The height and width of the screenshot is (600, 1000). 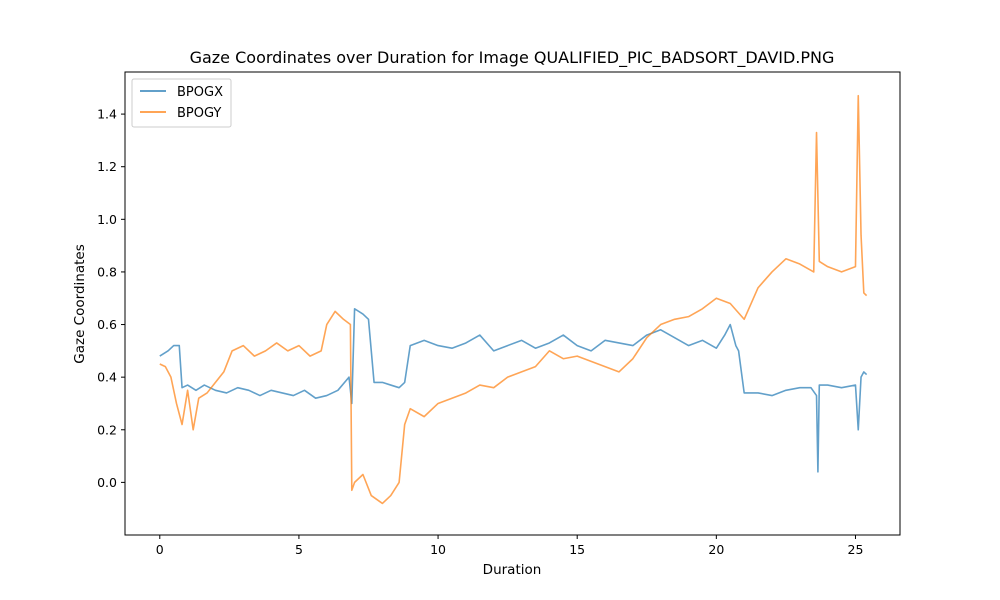 I want to click on y-axis-label: Gaze Coordinates, so click(x=80, y=303).